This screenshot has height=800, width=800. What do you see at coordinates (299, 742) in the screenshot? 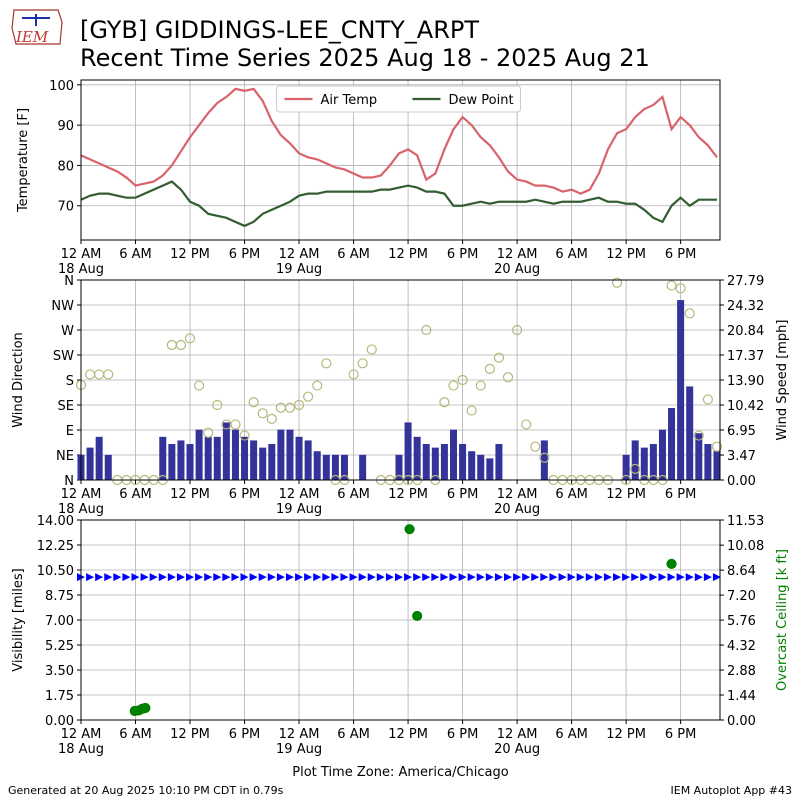
I see `x-tick-label: 12 AM 19 Aug` at bounding box center [299, 742].